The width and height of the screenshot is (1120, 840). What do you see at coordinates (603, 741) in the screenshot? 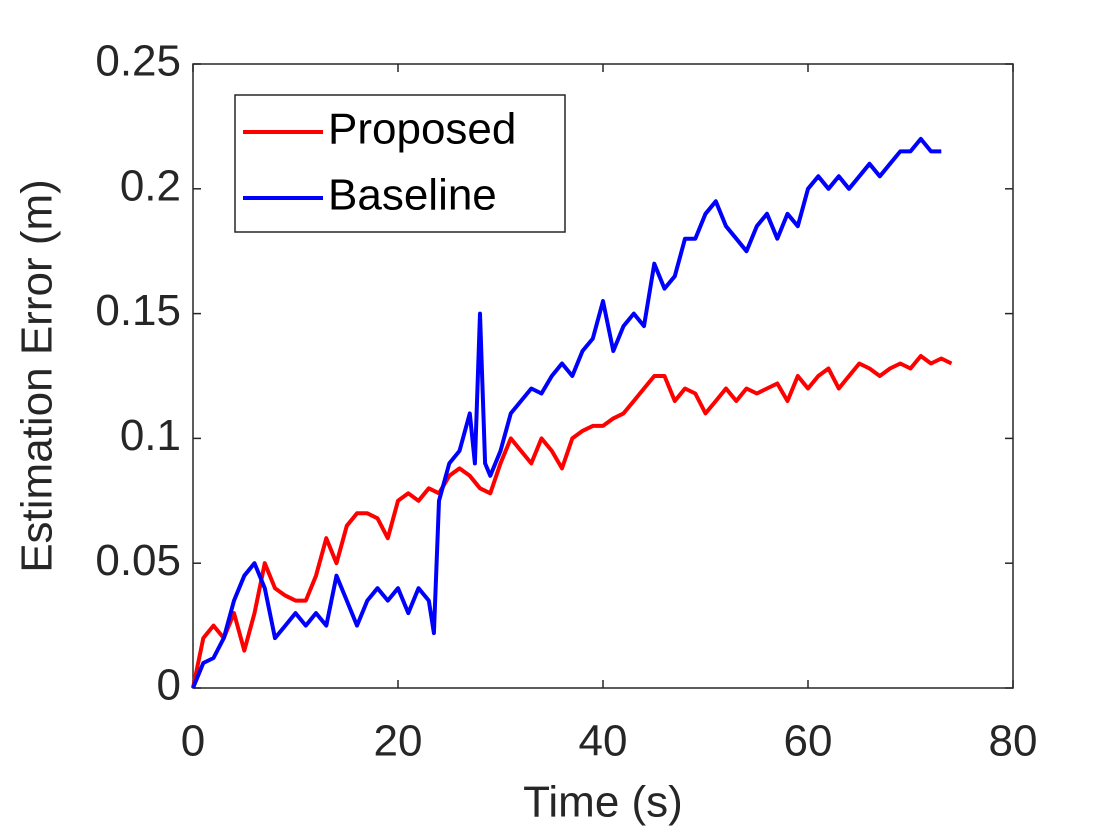
I see `x-tick-label: 40` at bounding box center [603, 741].